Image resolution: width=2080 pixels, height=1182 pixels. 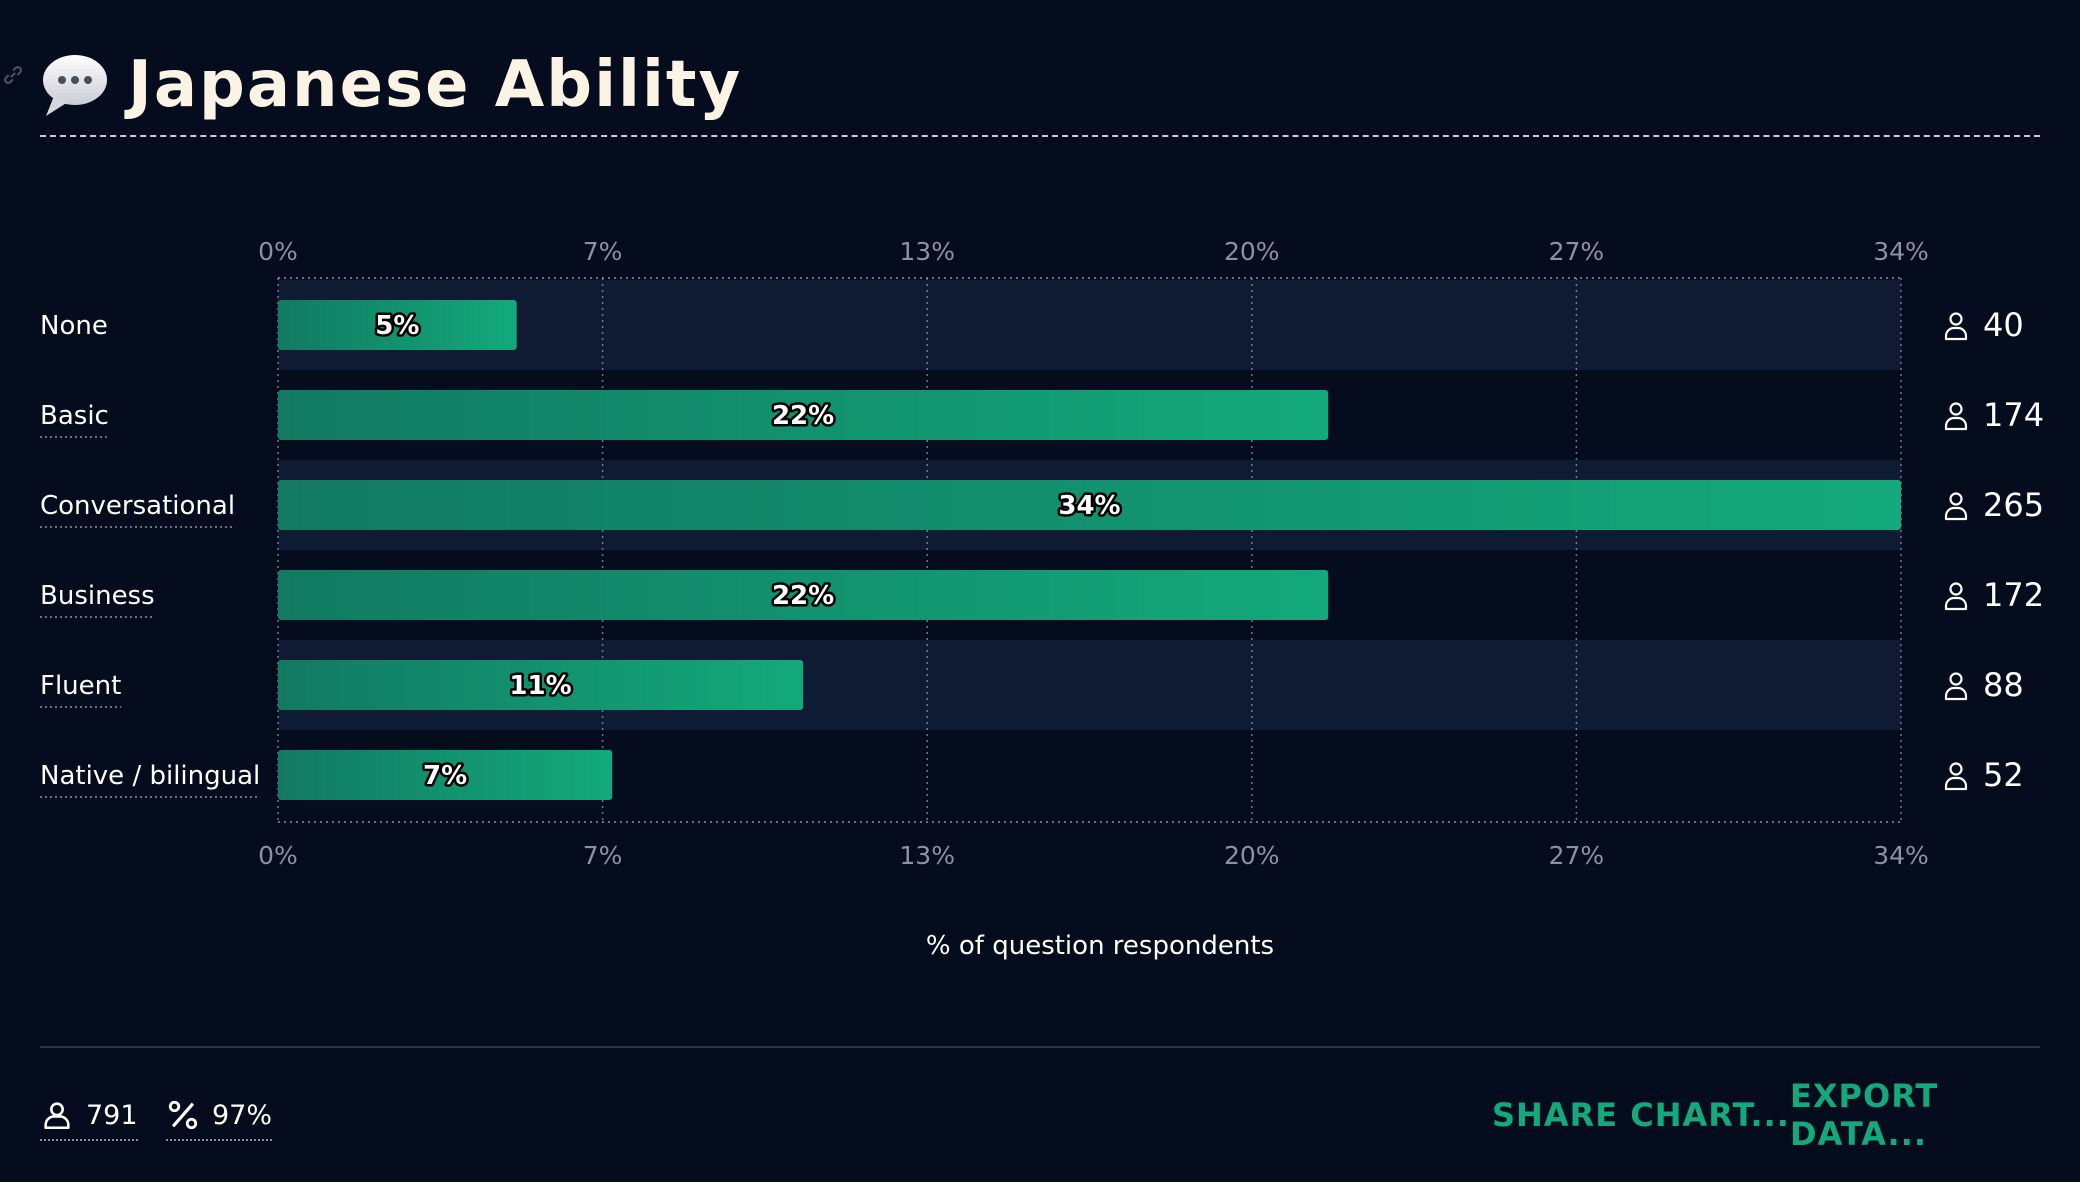 I want to click on x-tick-label-bottom: 7%, so click(x=603, y=855).